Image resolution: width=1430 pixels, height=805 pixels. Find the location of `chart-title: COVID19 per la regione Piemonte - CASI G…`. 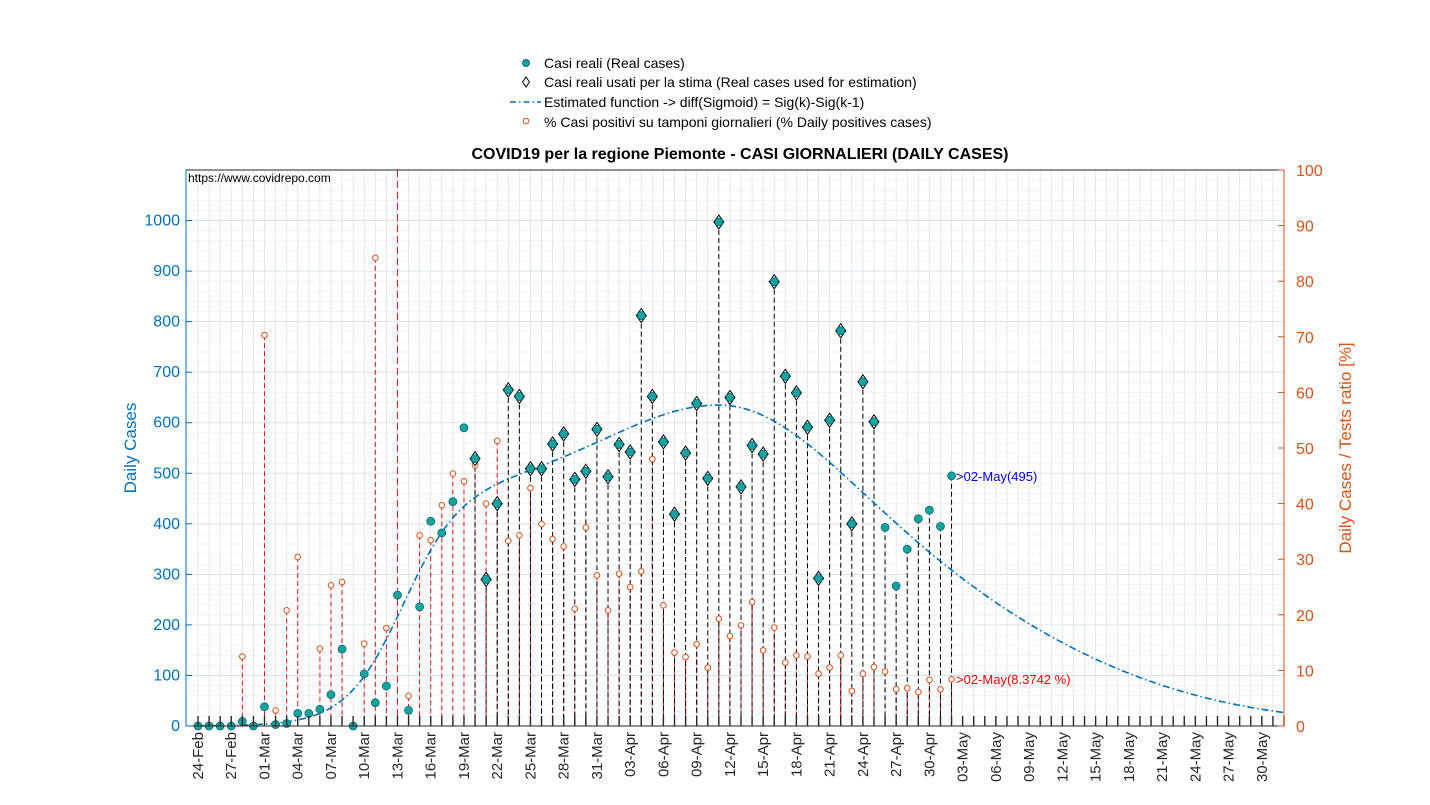

chart-title: COVID19 per la regione Piemonte - CASI G… is located at coordinates (740, 154).